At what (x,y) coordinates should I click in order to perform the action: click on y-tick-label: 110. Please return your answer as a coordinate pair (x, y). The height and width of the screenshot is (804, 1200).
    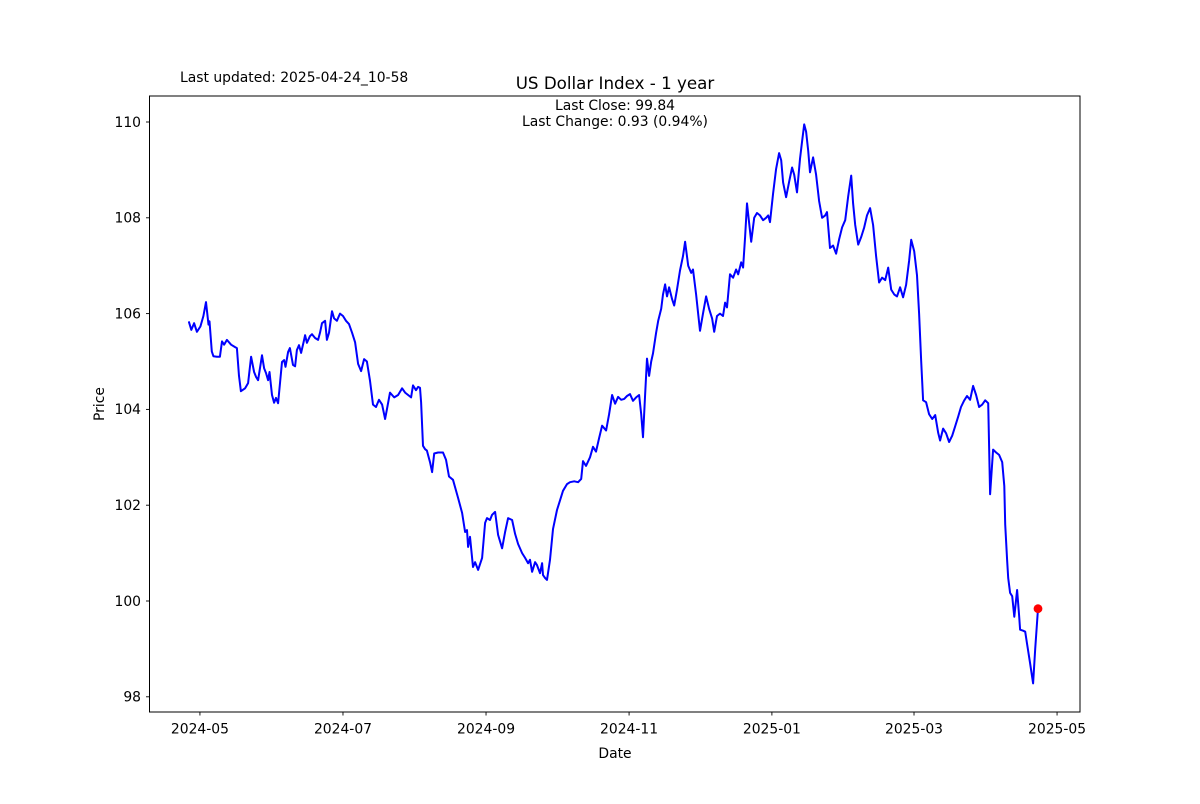
    Looking at the image, I should click on (127, 123).